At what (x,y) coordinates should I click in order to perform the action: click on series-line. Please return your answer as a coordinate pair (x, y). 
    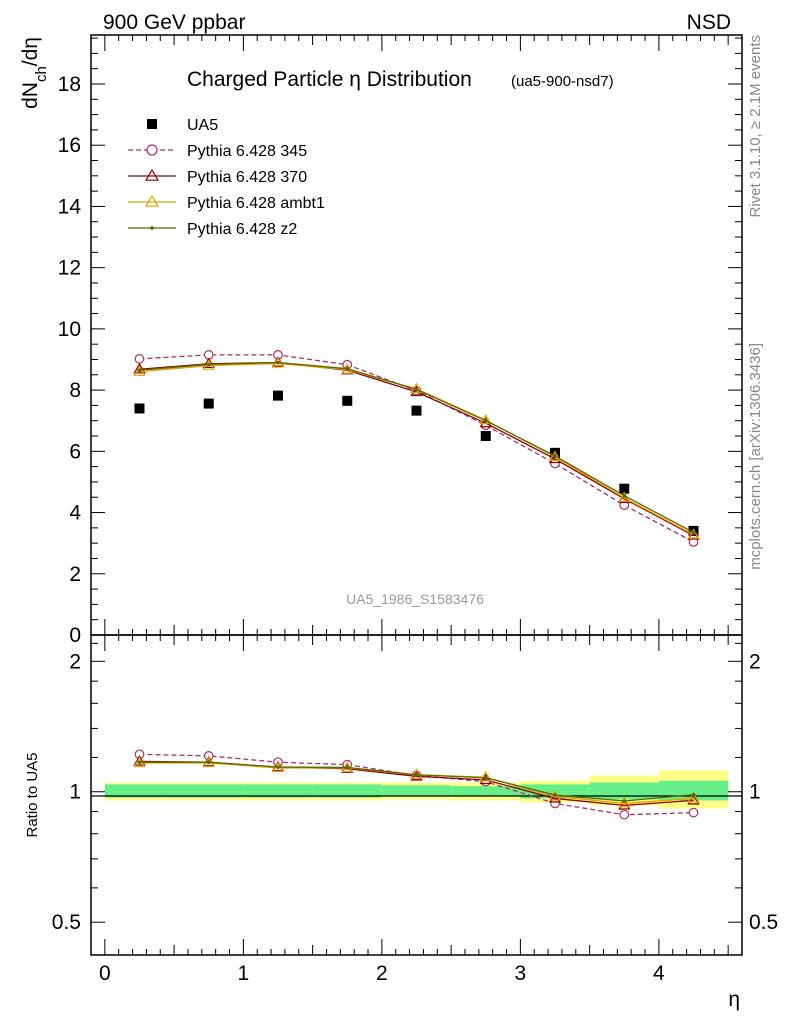
    Looking at the image, I should click on (416, 784).